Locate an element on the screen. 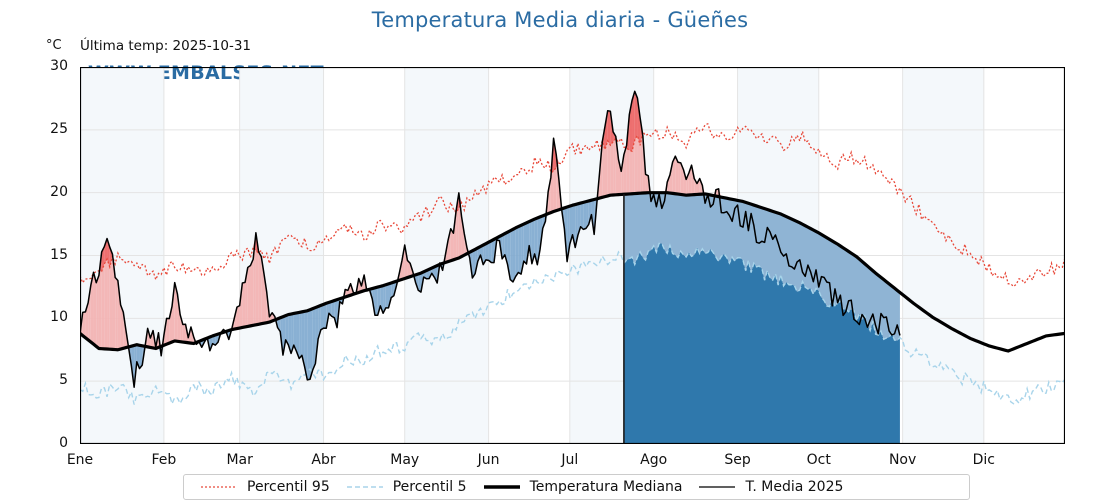 The height and width of the screenshot is (500, 1120). x-tick-label: May is located at coordinates (405, 460).